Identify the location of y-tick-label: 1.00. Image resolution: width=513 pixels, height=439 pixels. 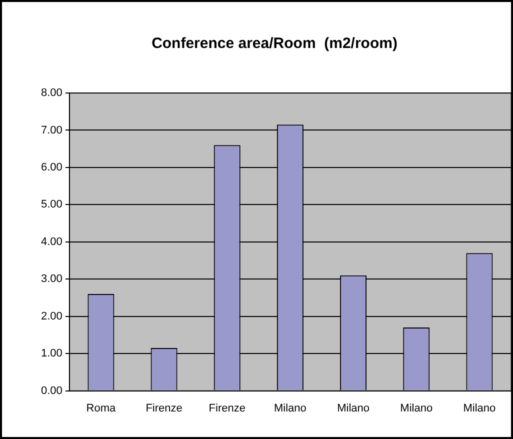
(51, 354).